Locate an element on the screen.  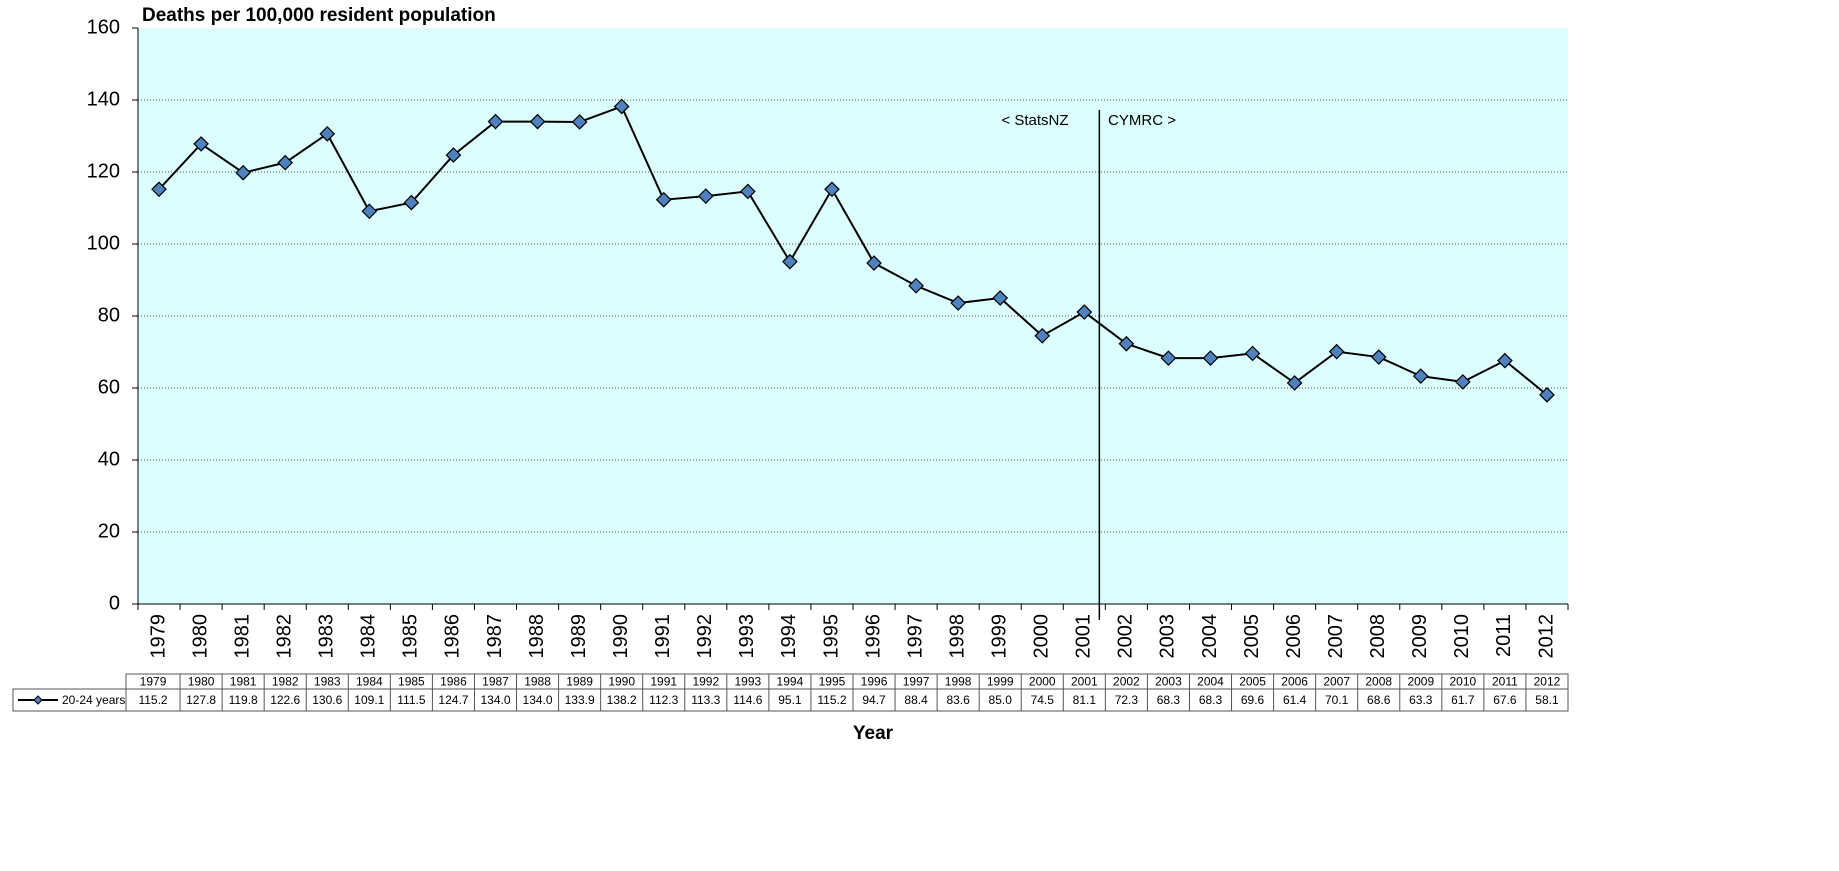
table-header: 1995 is located at coordinates (832, 682).